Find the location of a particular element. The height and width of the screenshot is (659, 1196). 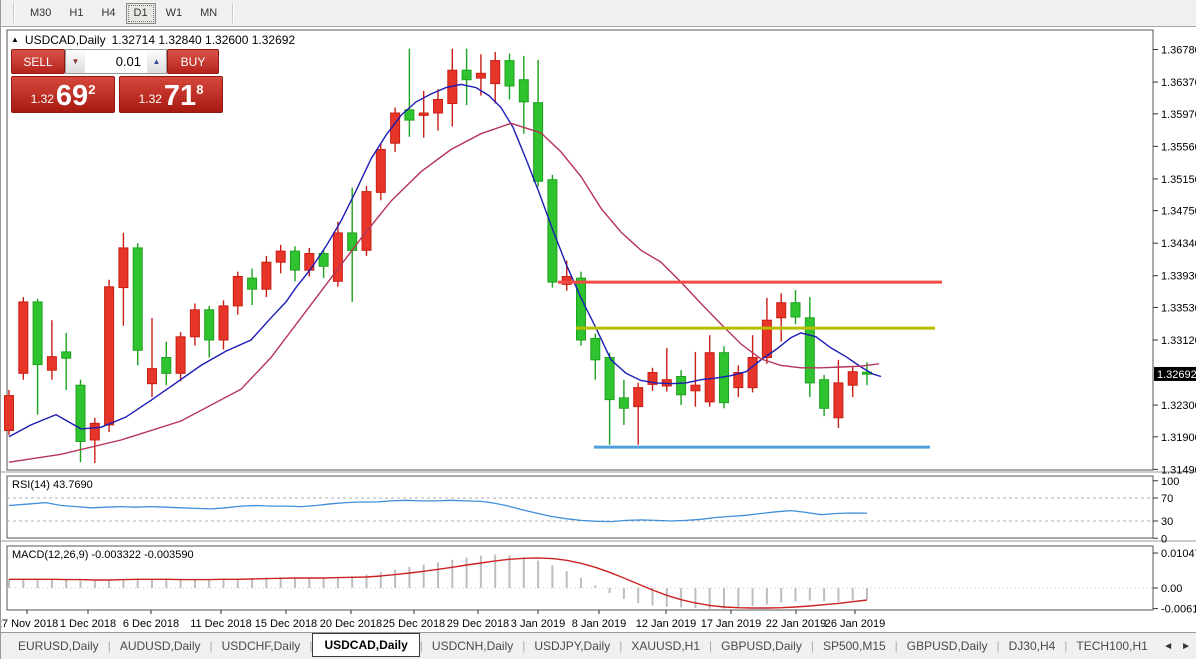

tab-sp500-m15: SP500,M15 is located at coordinates (854, 646).